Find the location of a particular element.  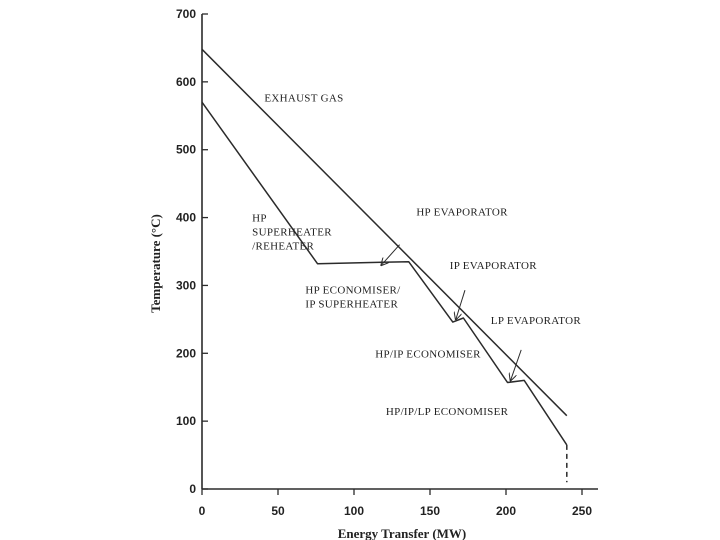

annotation-label-4: IP EVAPORATOR is located at coordinates (493, 266).